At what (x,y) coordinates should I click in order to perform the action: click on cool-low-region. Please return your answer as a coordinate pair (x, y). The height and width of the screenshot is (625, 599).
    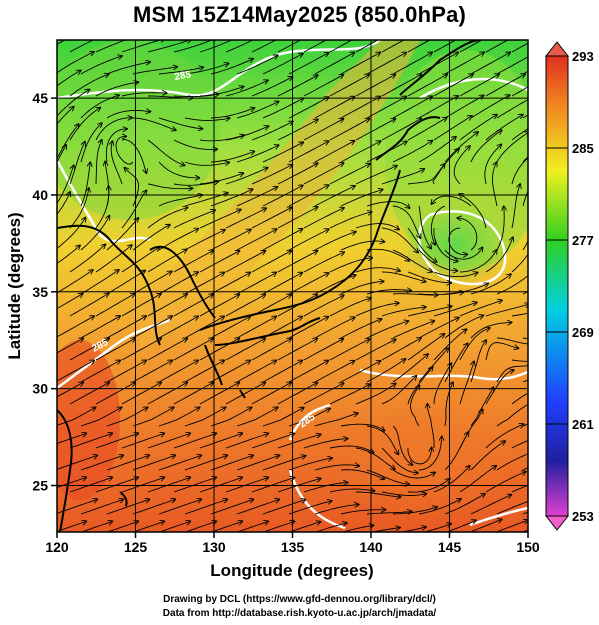
    Looking at the image, I should click on (455, 245).